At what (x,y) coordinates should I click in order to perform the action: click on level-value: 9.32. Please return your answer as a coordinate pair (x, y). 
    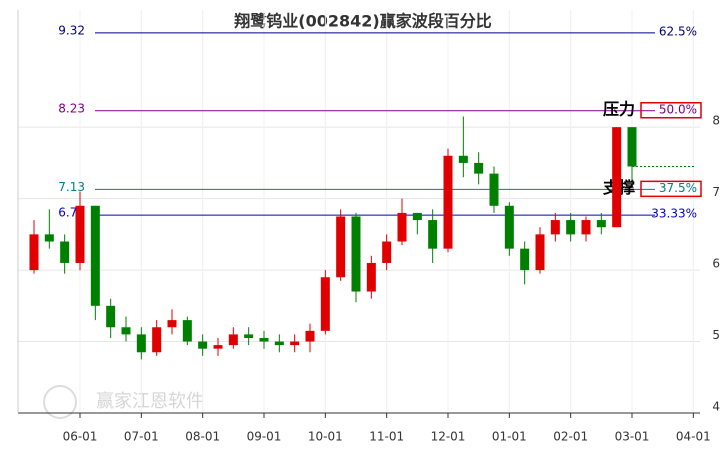
    Looking at the image, I should click on (71, 30).